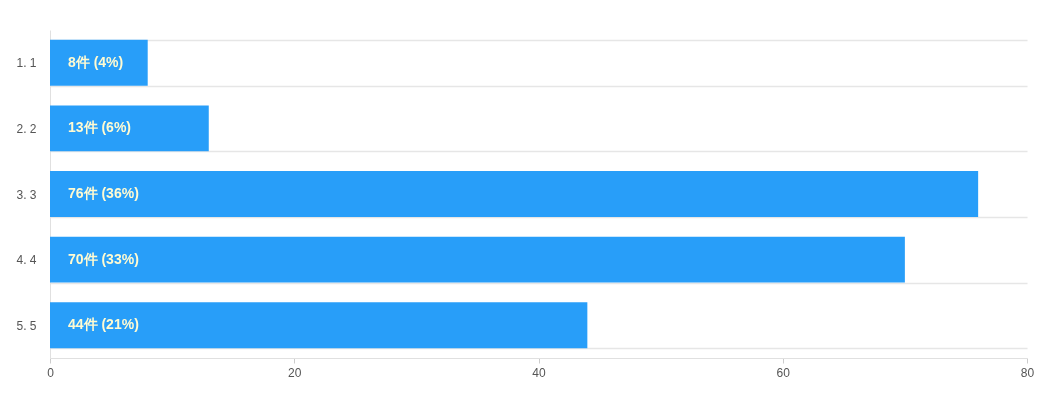 Image resolution: width=1037 pixels, height=400 pixels. Describe the element at coordinates (103, 324) in the screenshot. I see `data-label: 44件 (21%)` at that location.